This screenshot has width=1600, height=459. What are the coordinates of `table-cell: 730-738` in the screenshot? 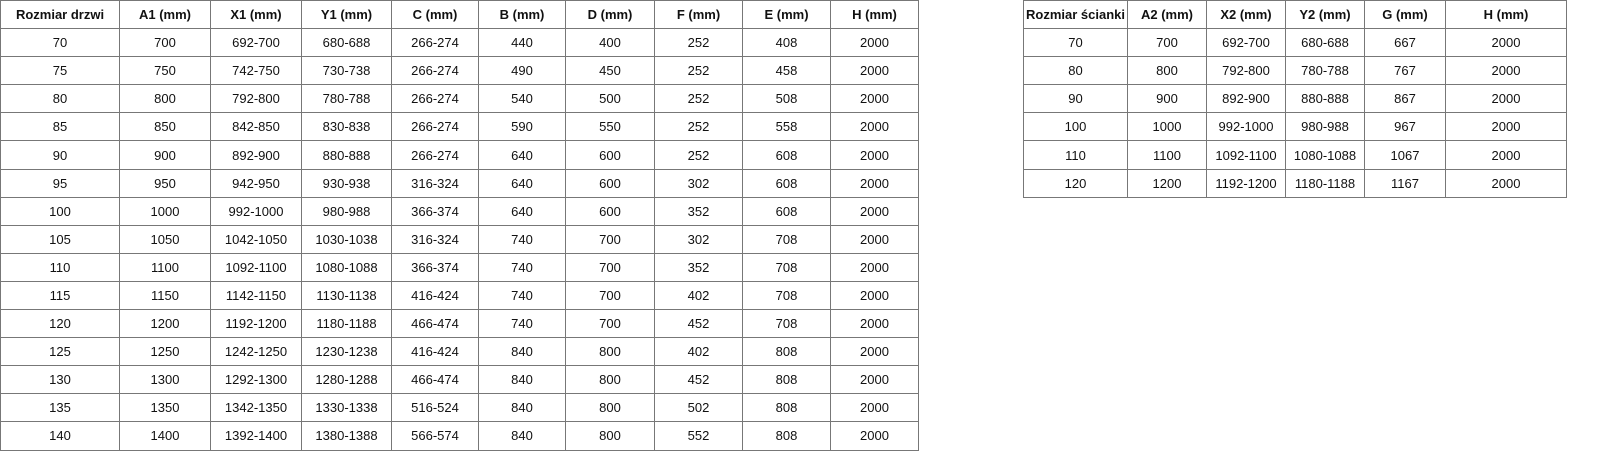 It's located at (346, 71).